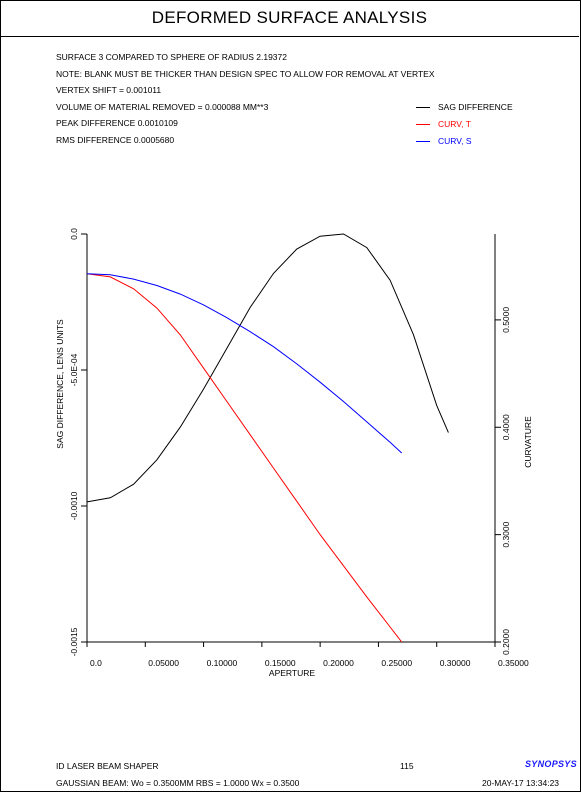  Describe the element at coordinates (521, 783) in the screenshot. I see `footer-datetime: 20-MAY-17 13:34:23` at that location.